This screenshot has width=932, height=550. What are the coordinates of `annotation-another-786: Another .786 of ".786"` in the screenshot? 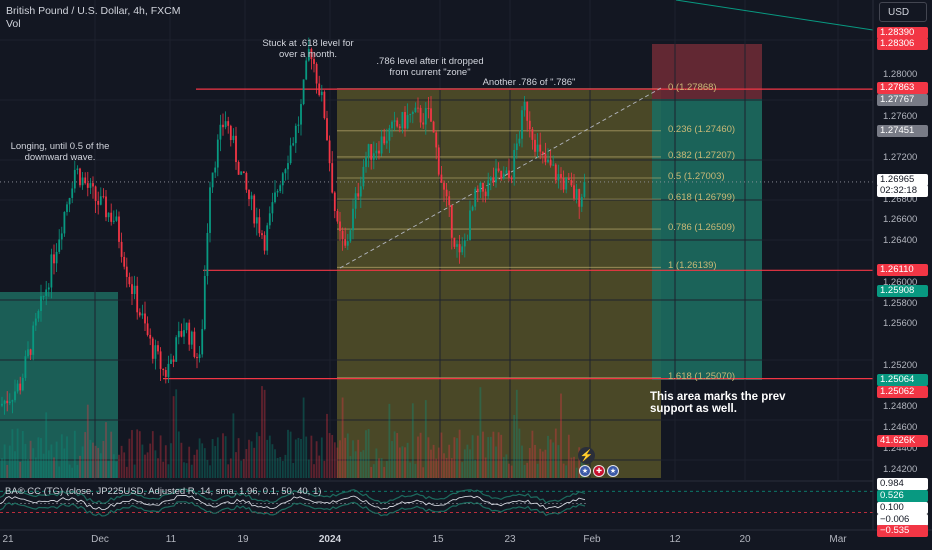 It's located at (529, 82).